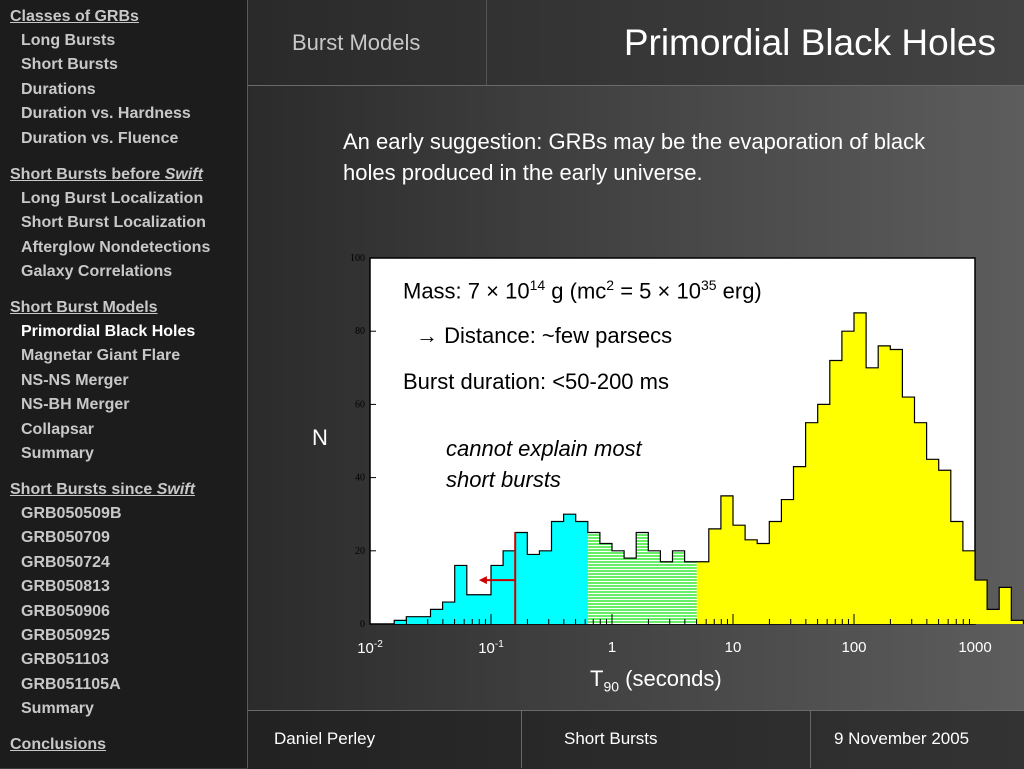  I want to click on sidebar-section-link: Conclusions, so click(58, 744).